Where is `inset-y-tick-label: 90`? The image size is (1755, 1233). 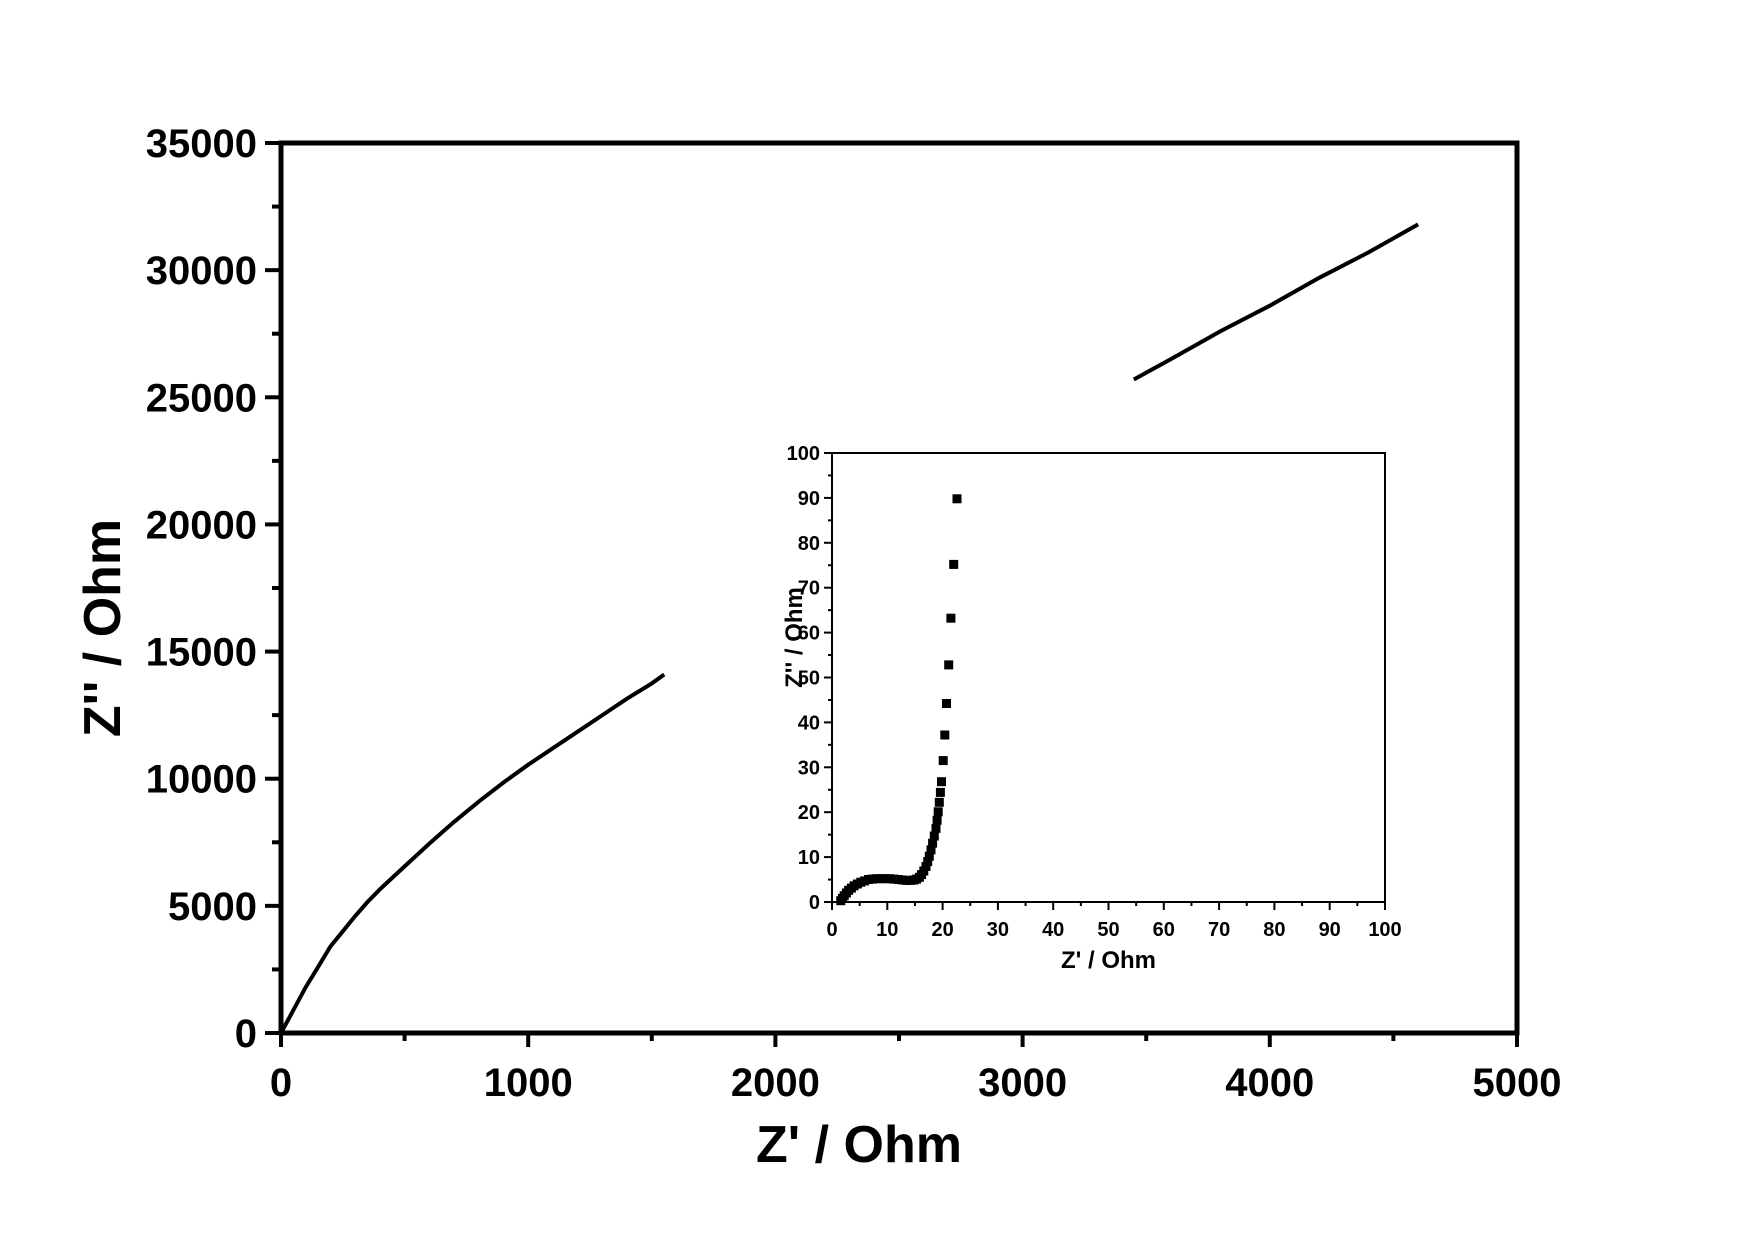 inset-y-tick-label: 90 is located at coordinates (809, 499).